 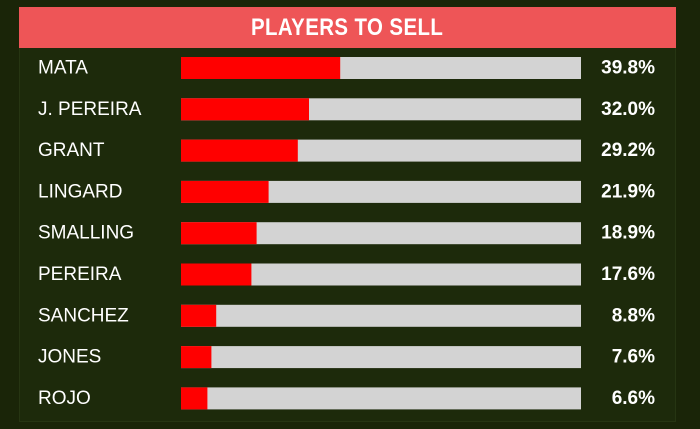 I want to click on category-label: MATA, so click(x=63, y=68).